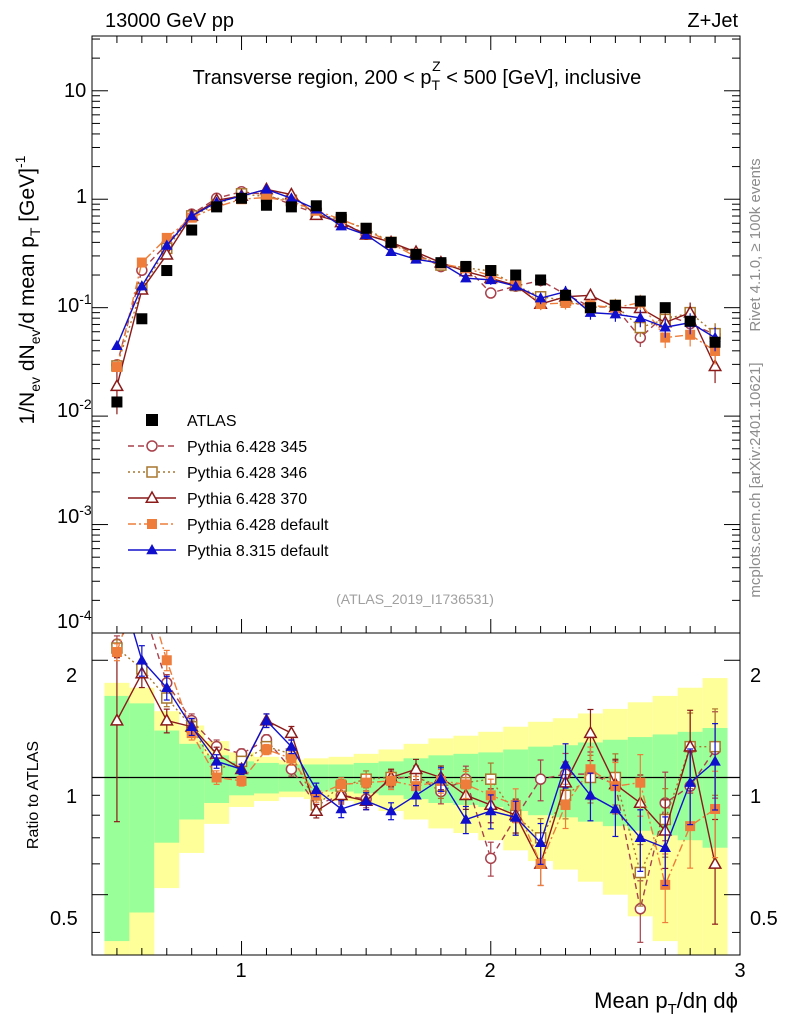 The image size is (786, 1024). What do you see at coordinates (755, 676) in the screenshot?
I see `ratio-ytick-2-right: 2` at bounding box center [755, 676].